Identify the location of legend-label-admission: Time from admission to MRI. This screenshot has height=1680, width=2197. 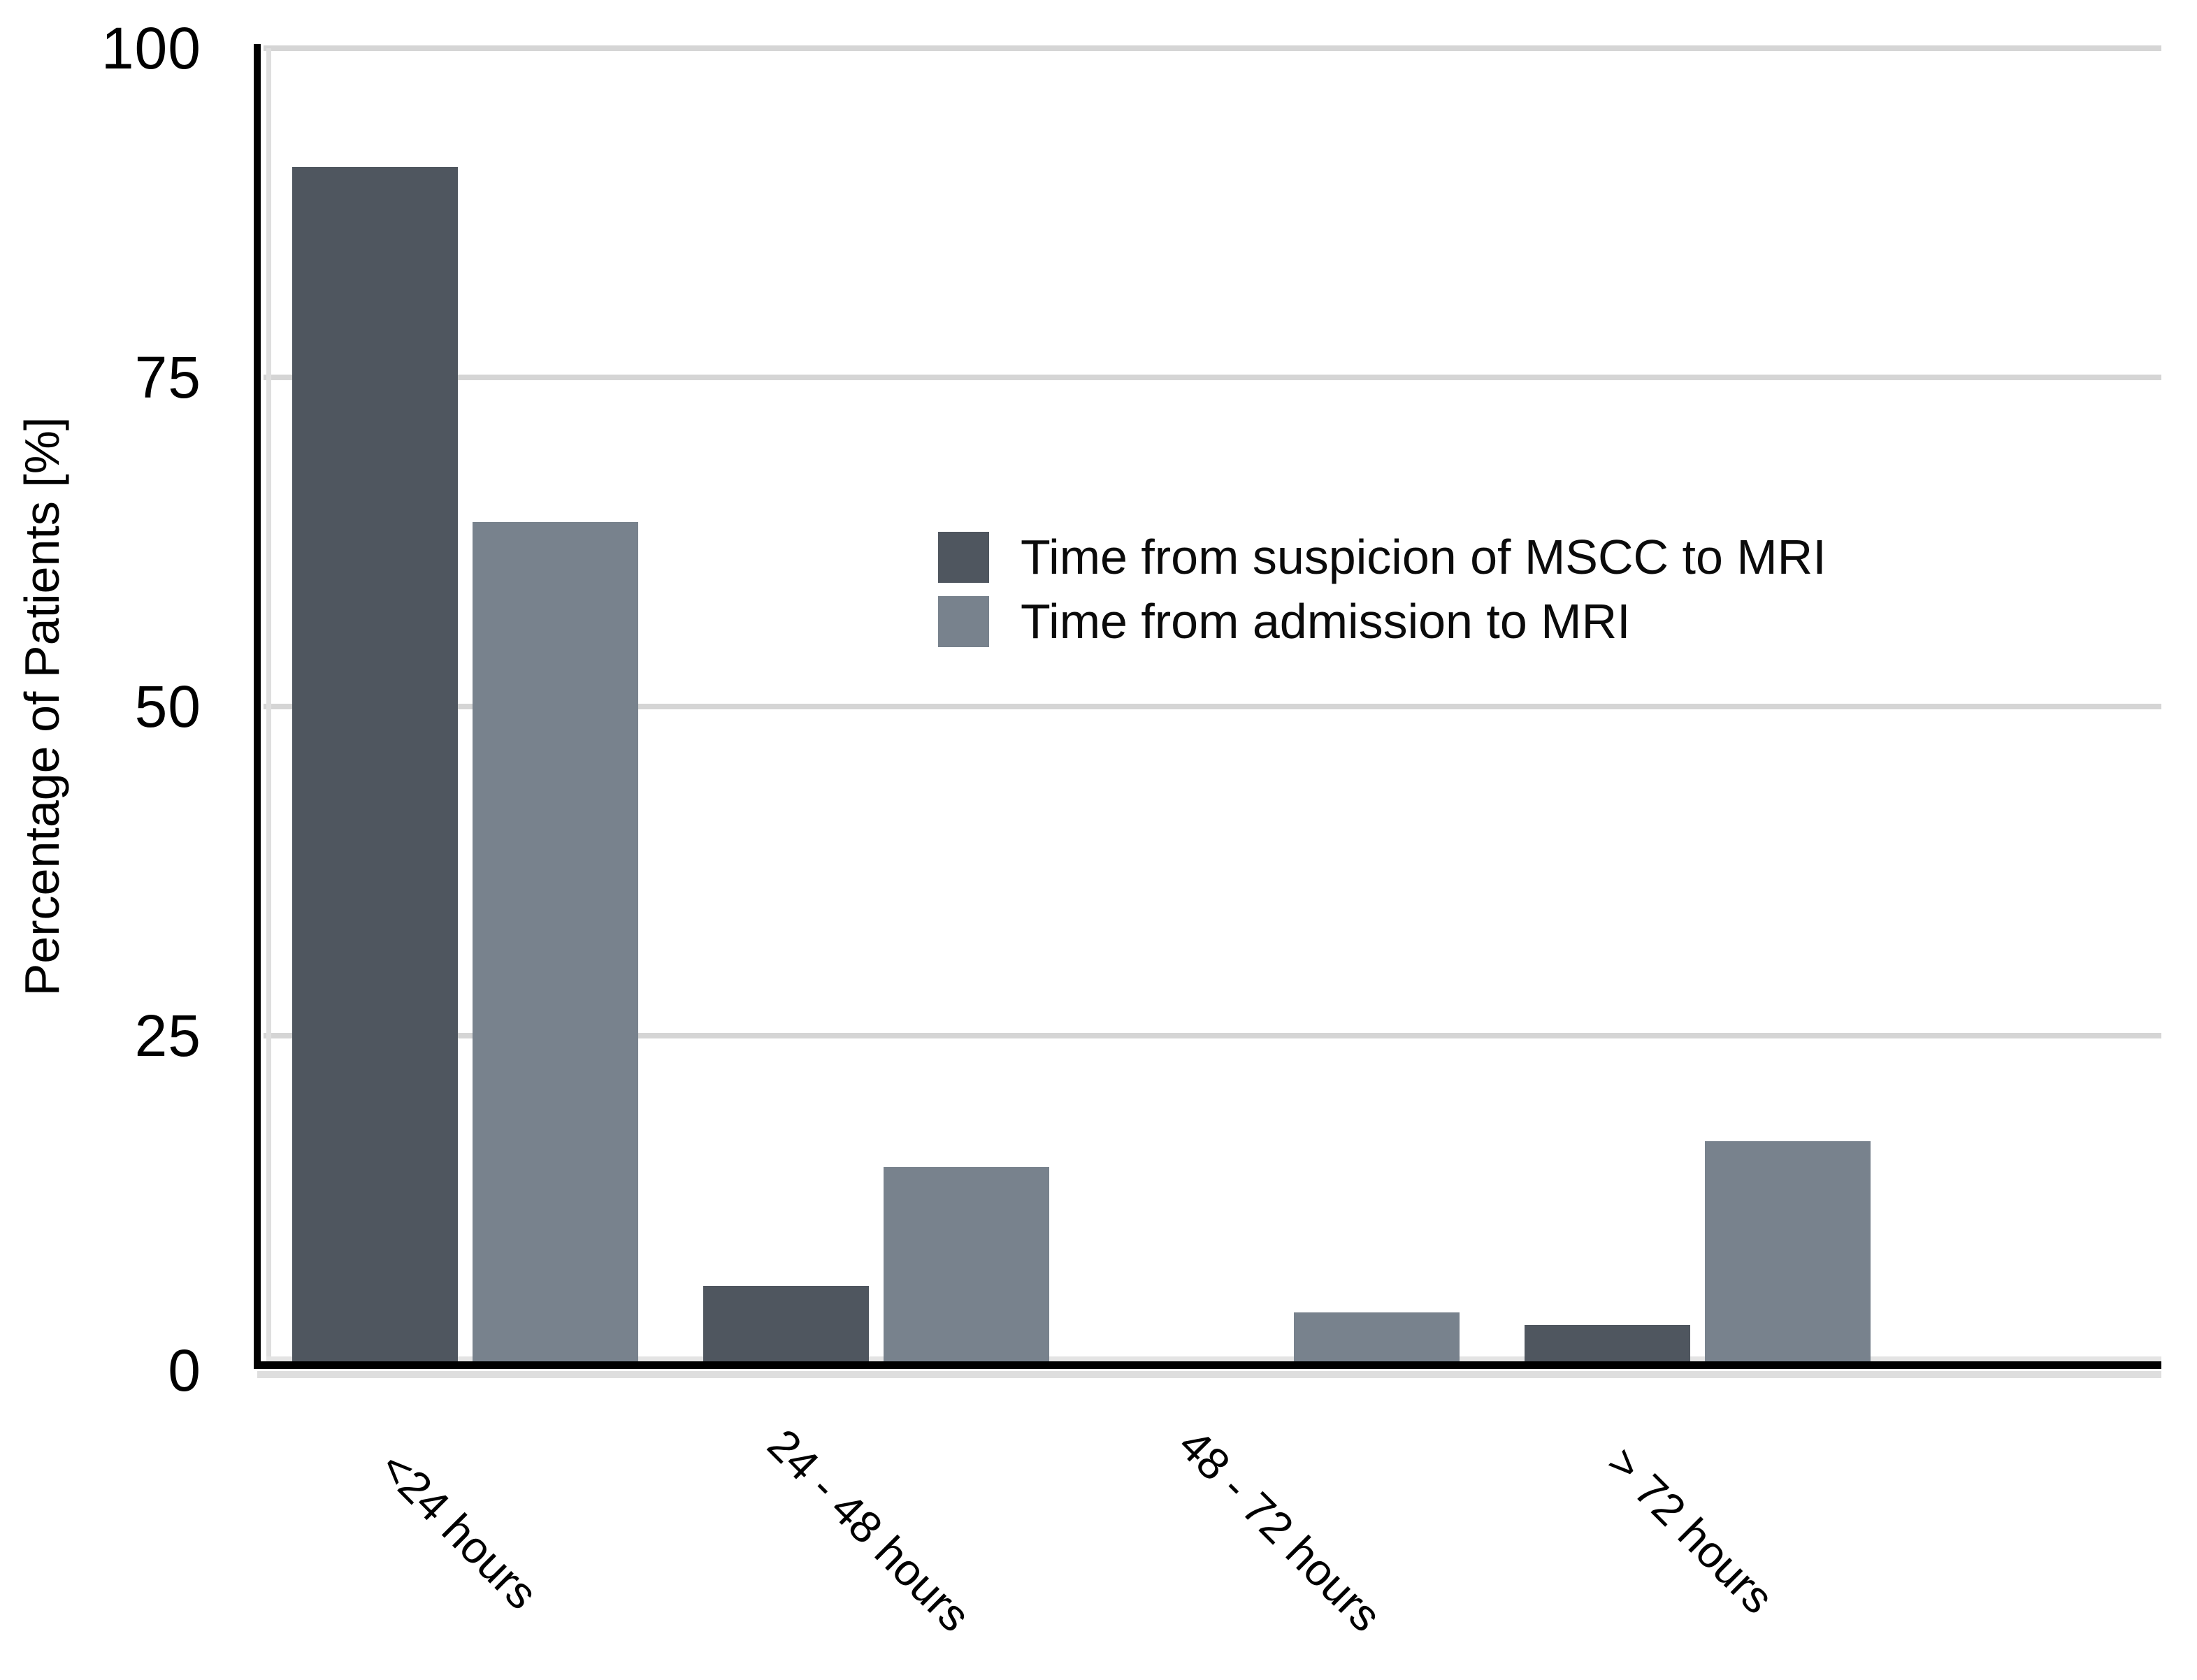
(1326, 621).